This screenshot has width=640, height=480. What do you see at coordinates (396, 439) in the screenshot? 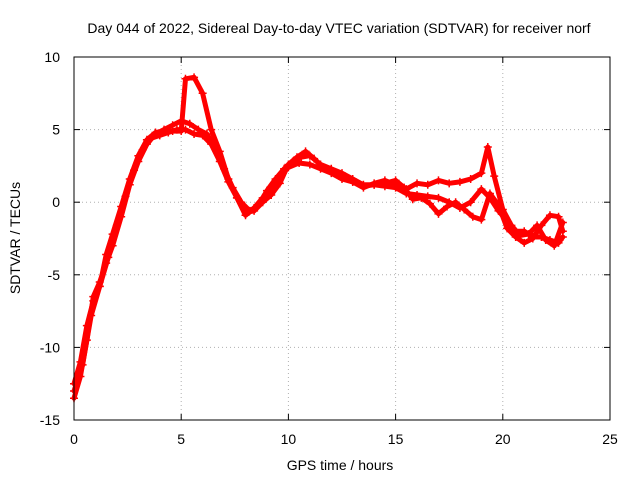
I see `x-tick-label: 15` at bounding box center [396, 439].